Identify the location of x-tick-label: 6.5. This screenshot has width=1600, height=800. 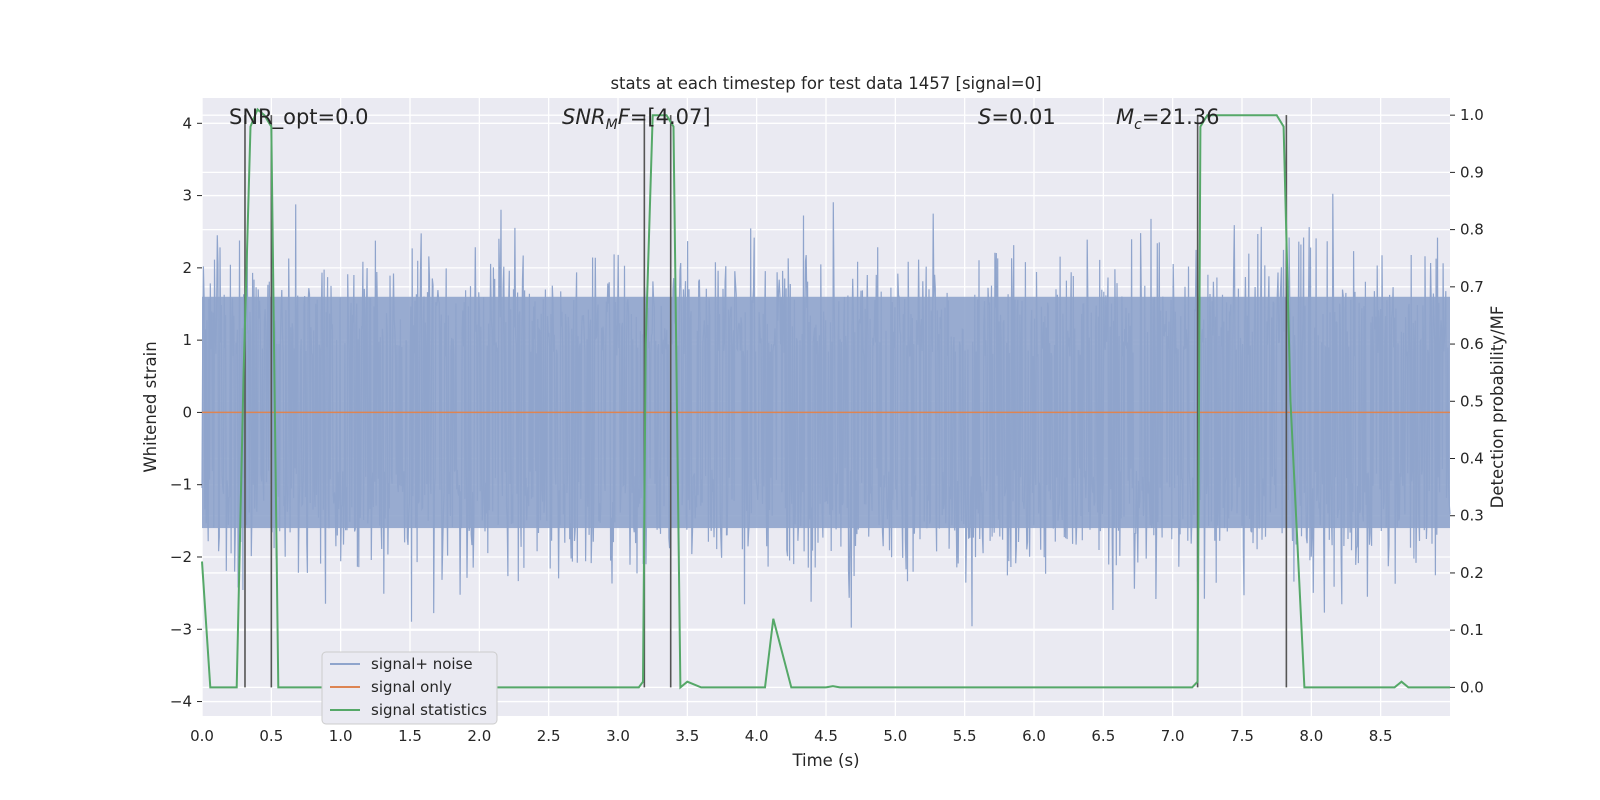
(1103, 736).